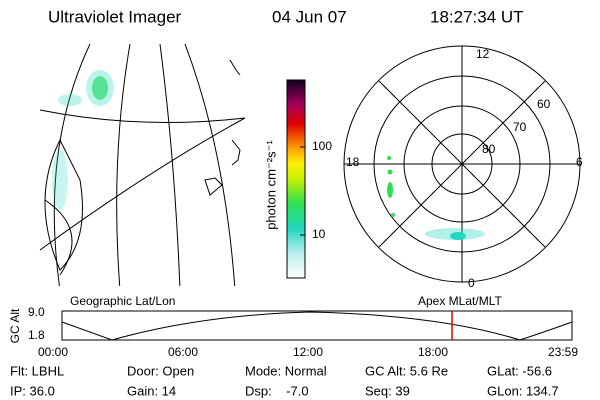 This screenshot has width=600, height=400. Describe the element at coordinates (563, 352) in the screenshot. I see `time-label: 23:59` at that location.